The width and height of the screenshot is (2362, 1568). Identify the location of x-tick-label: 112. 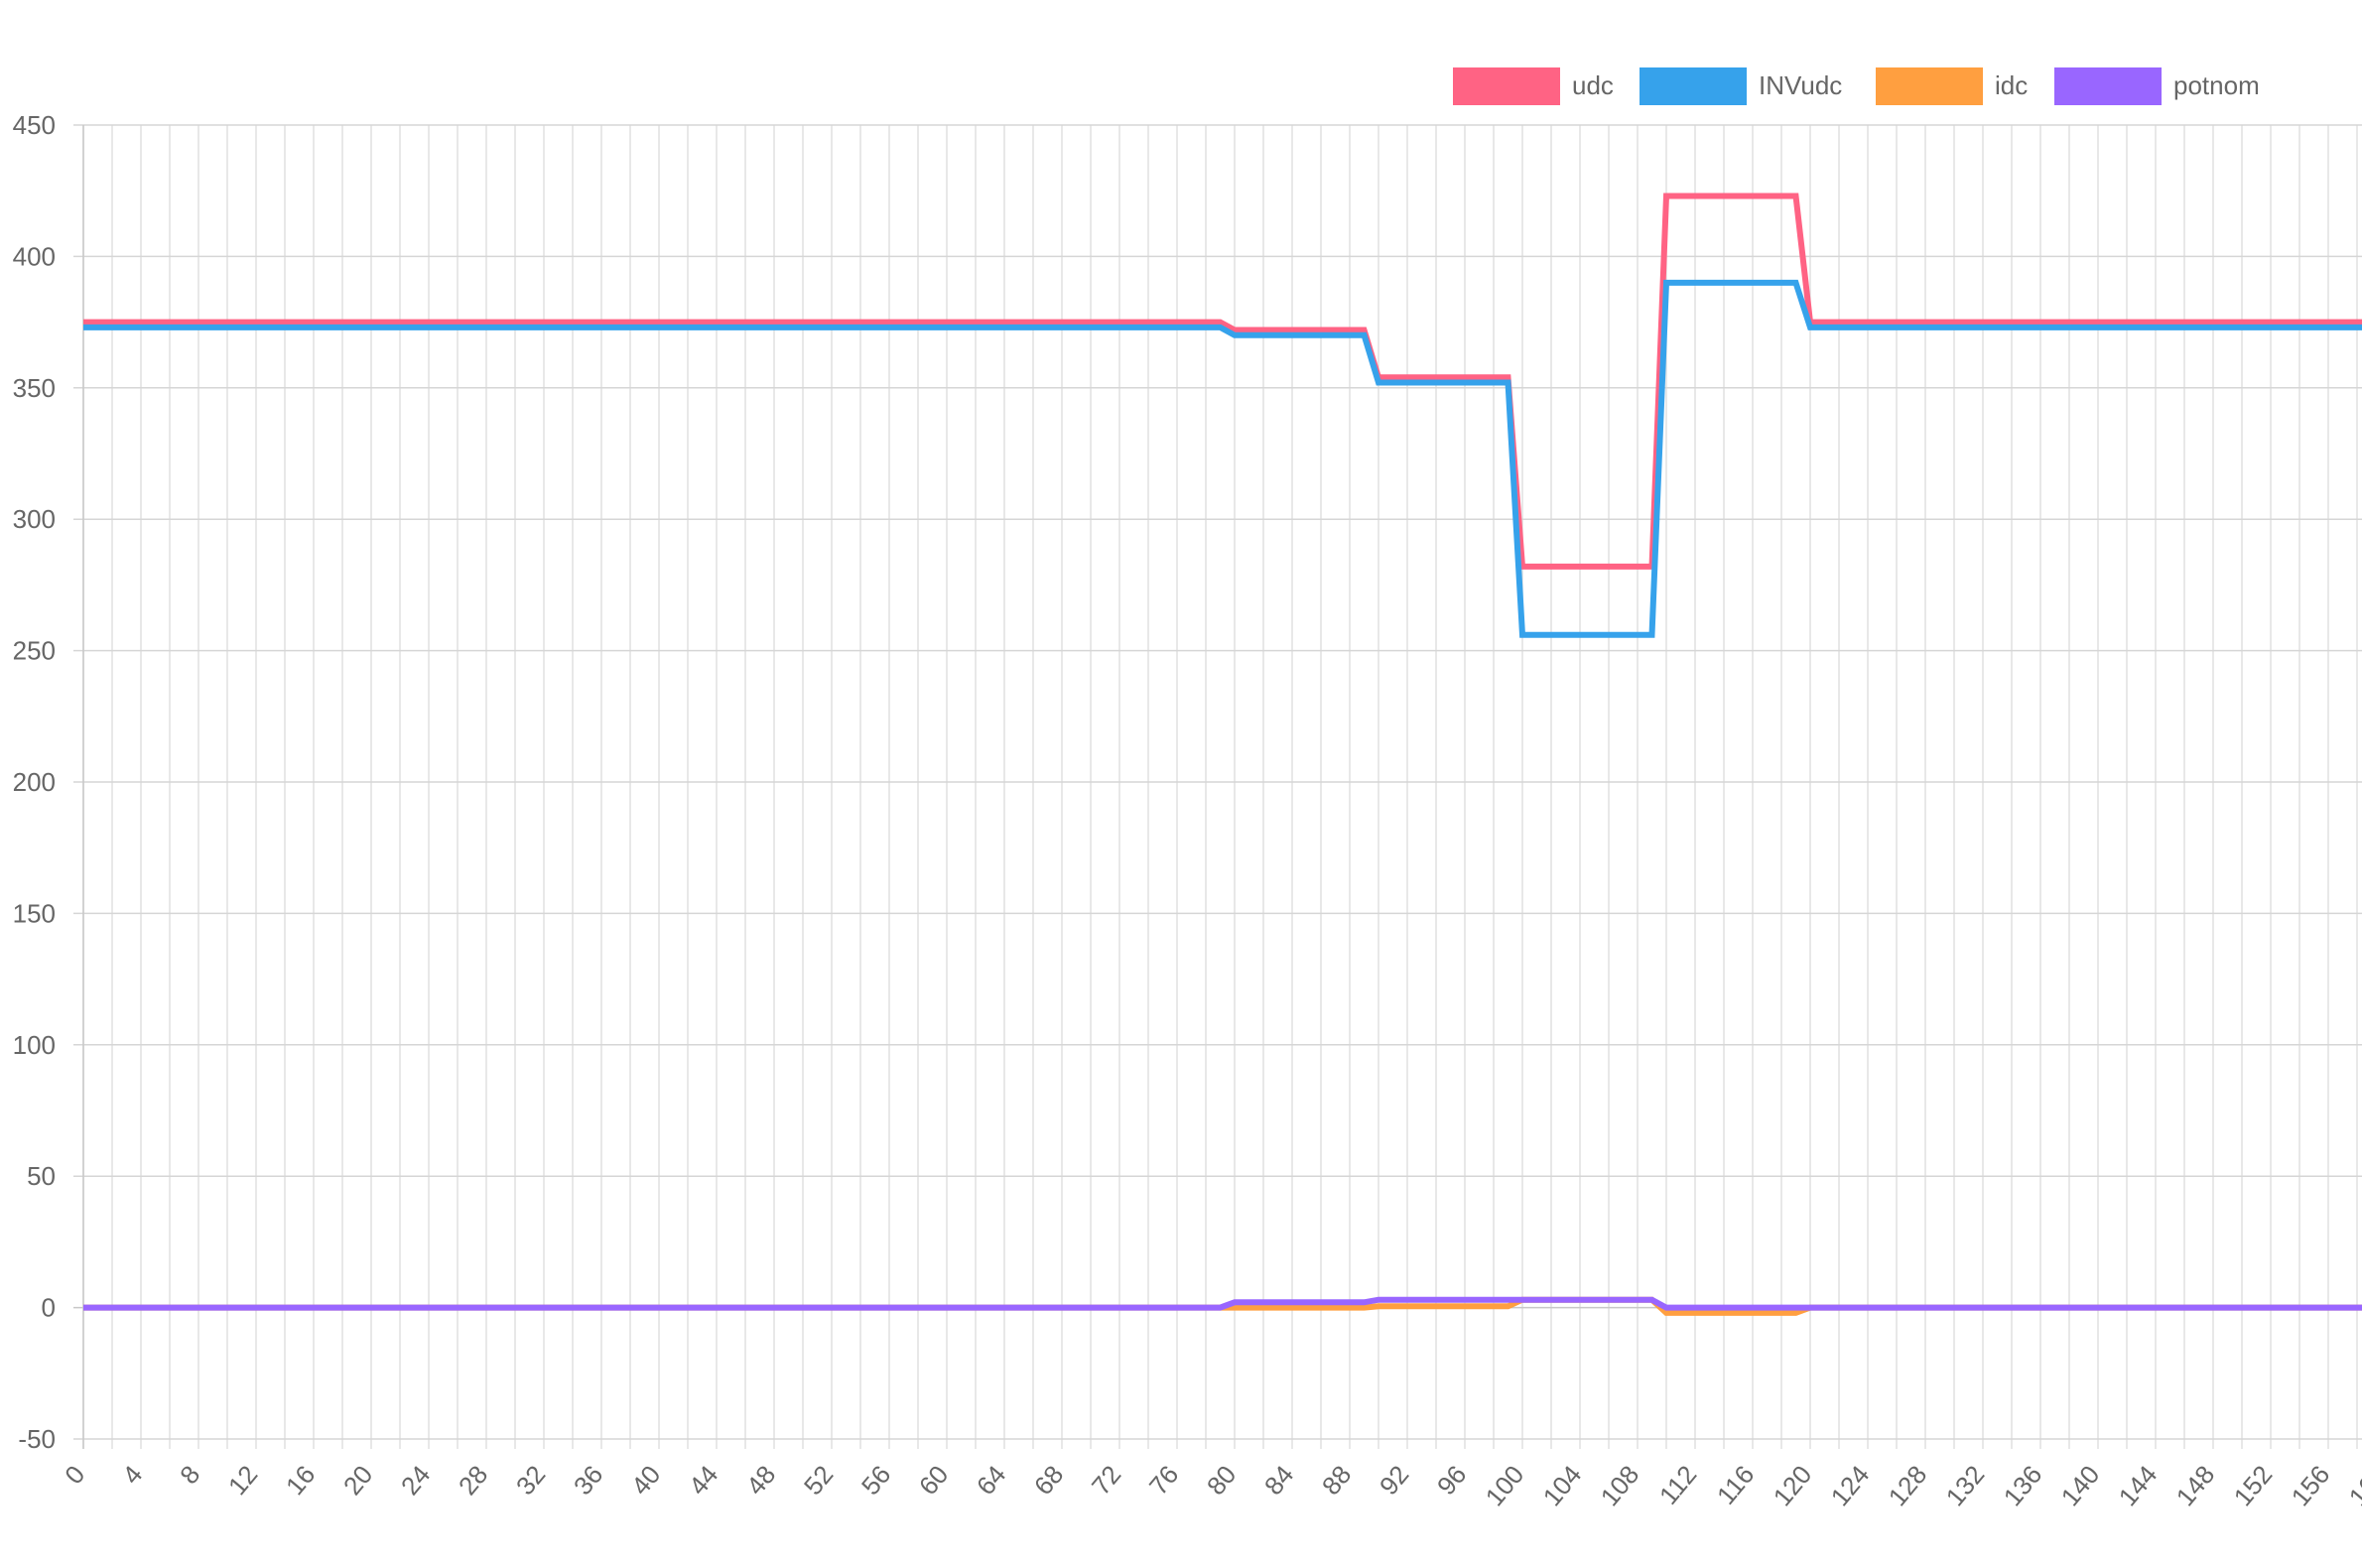
(1678, 1485).